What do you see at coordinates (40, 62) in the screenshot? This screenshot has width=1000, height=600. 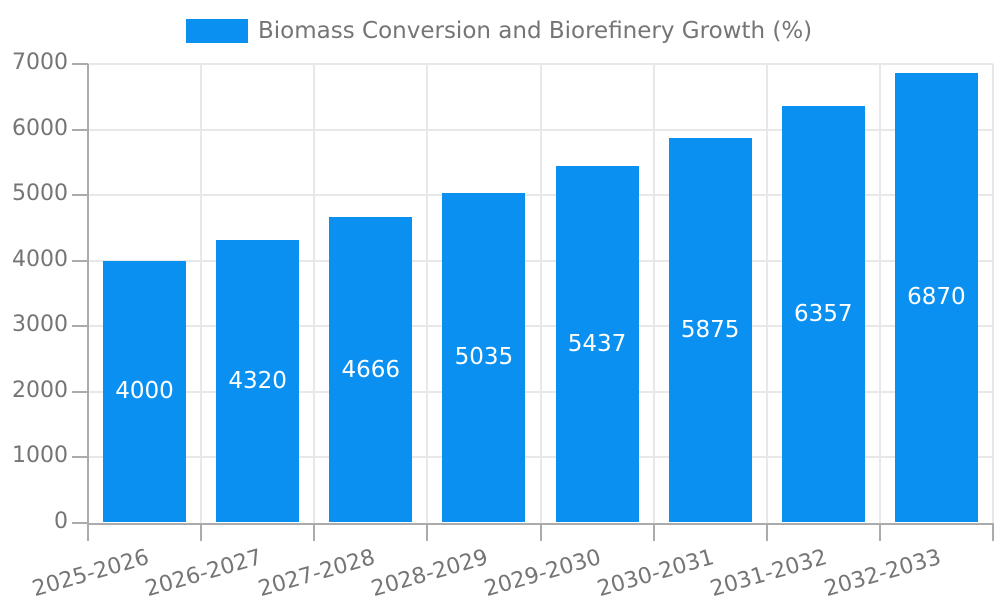 I see `y-tick-label: 7000` at bounding box center [40, 62].